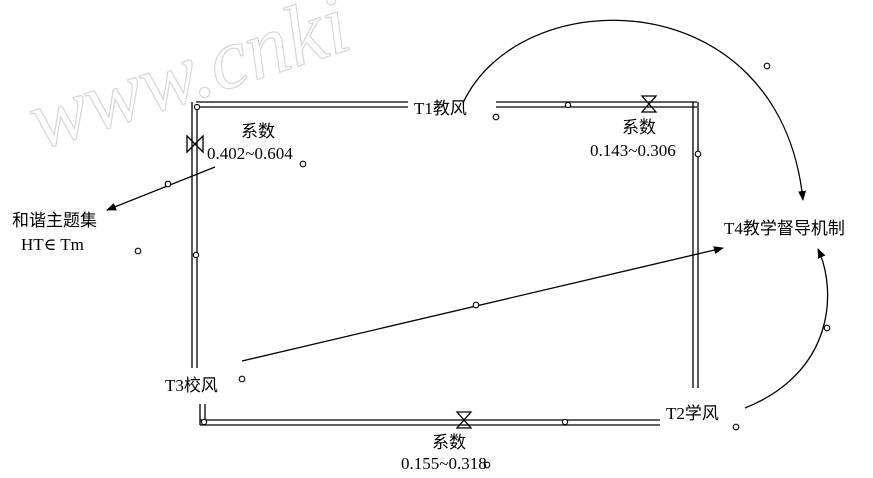 The height and width of the screenshot is (478, 873). What do you see at coordinates (250, 153) in the screenshot?
I see `coef-left-range: 0.402~0.604` at bounding box center [250, 153].